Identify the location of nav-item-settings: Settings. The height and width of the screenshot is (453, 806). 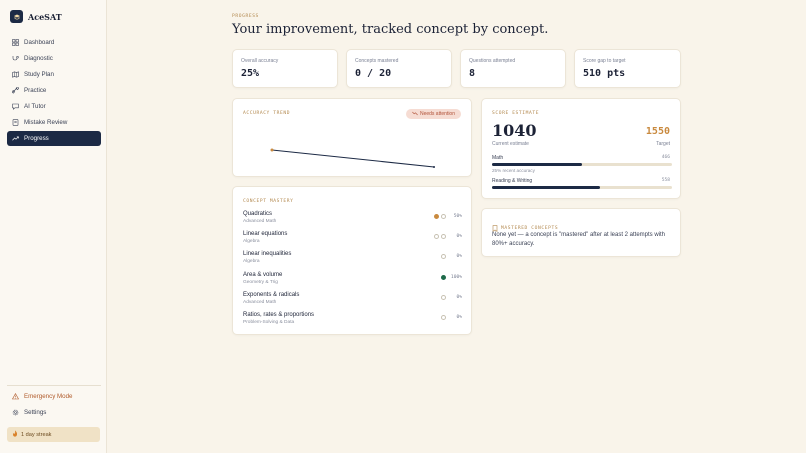
(54, 412).